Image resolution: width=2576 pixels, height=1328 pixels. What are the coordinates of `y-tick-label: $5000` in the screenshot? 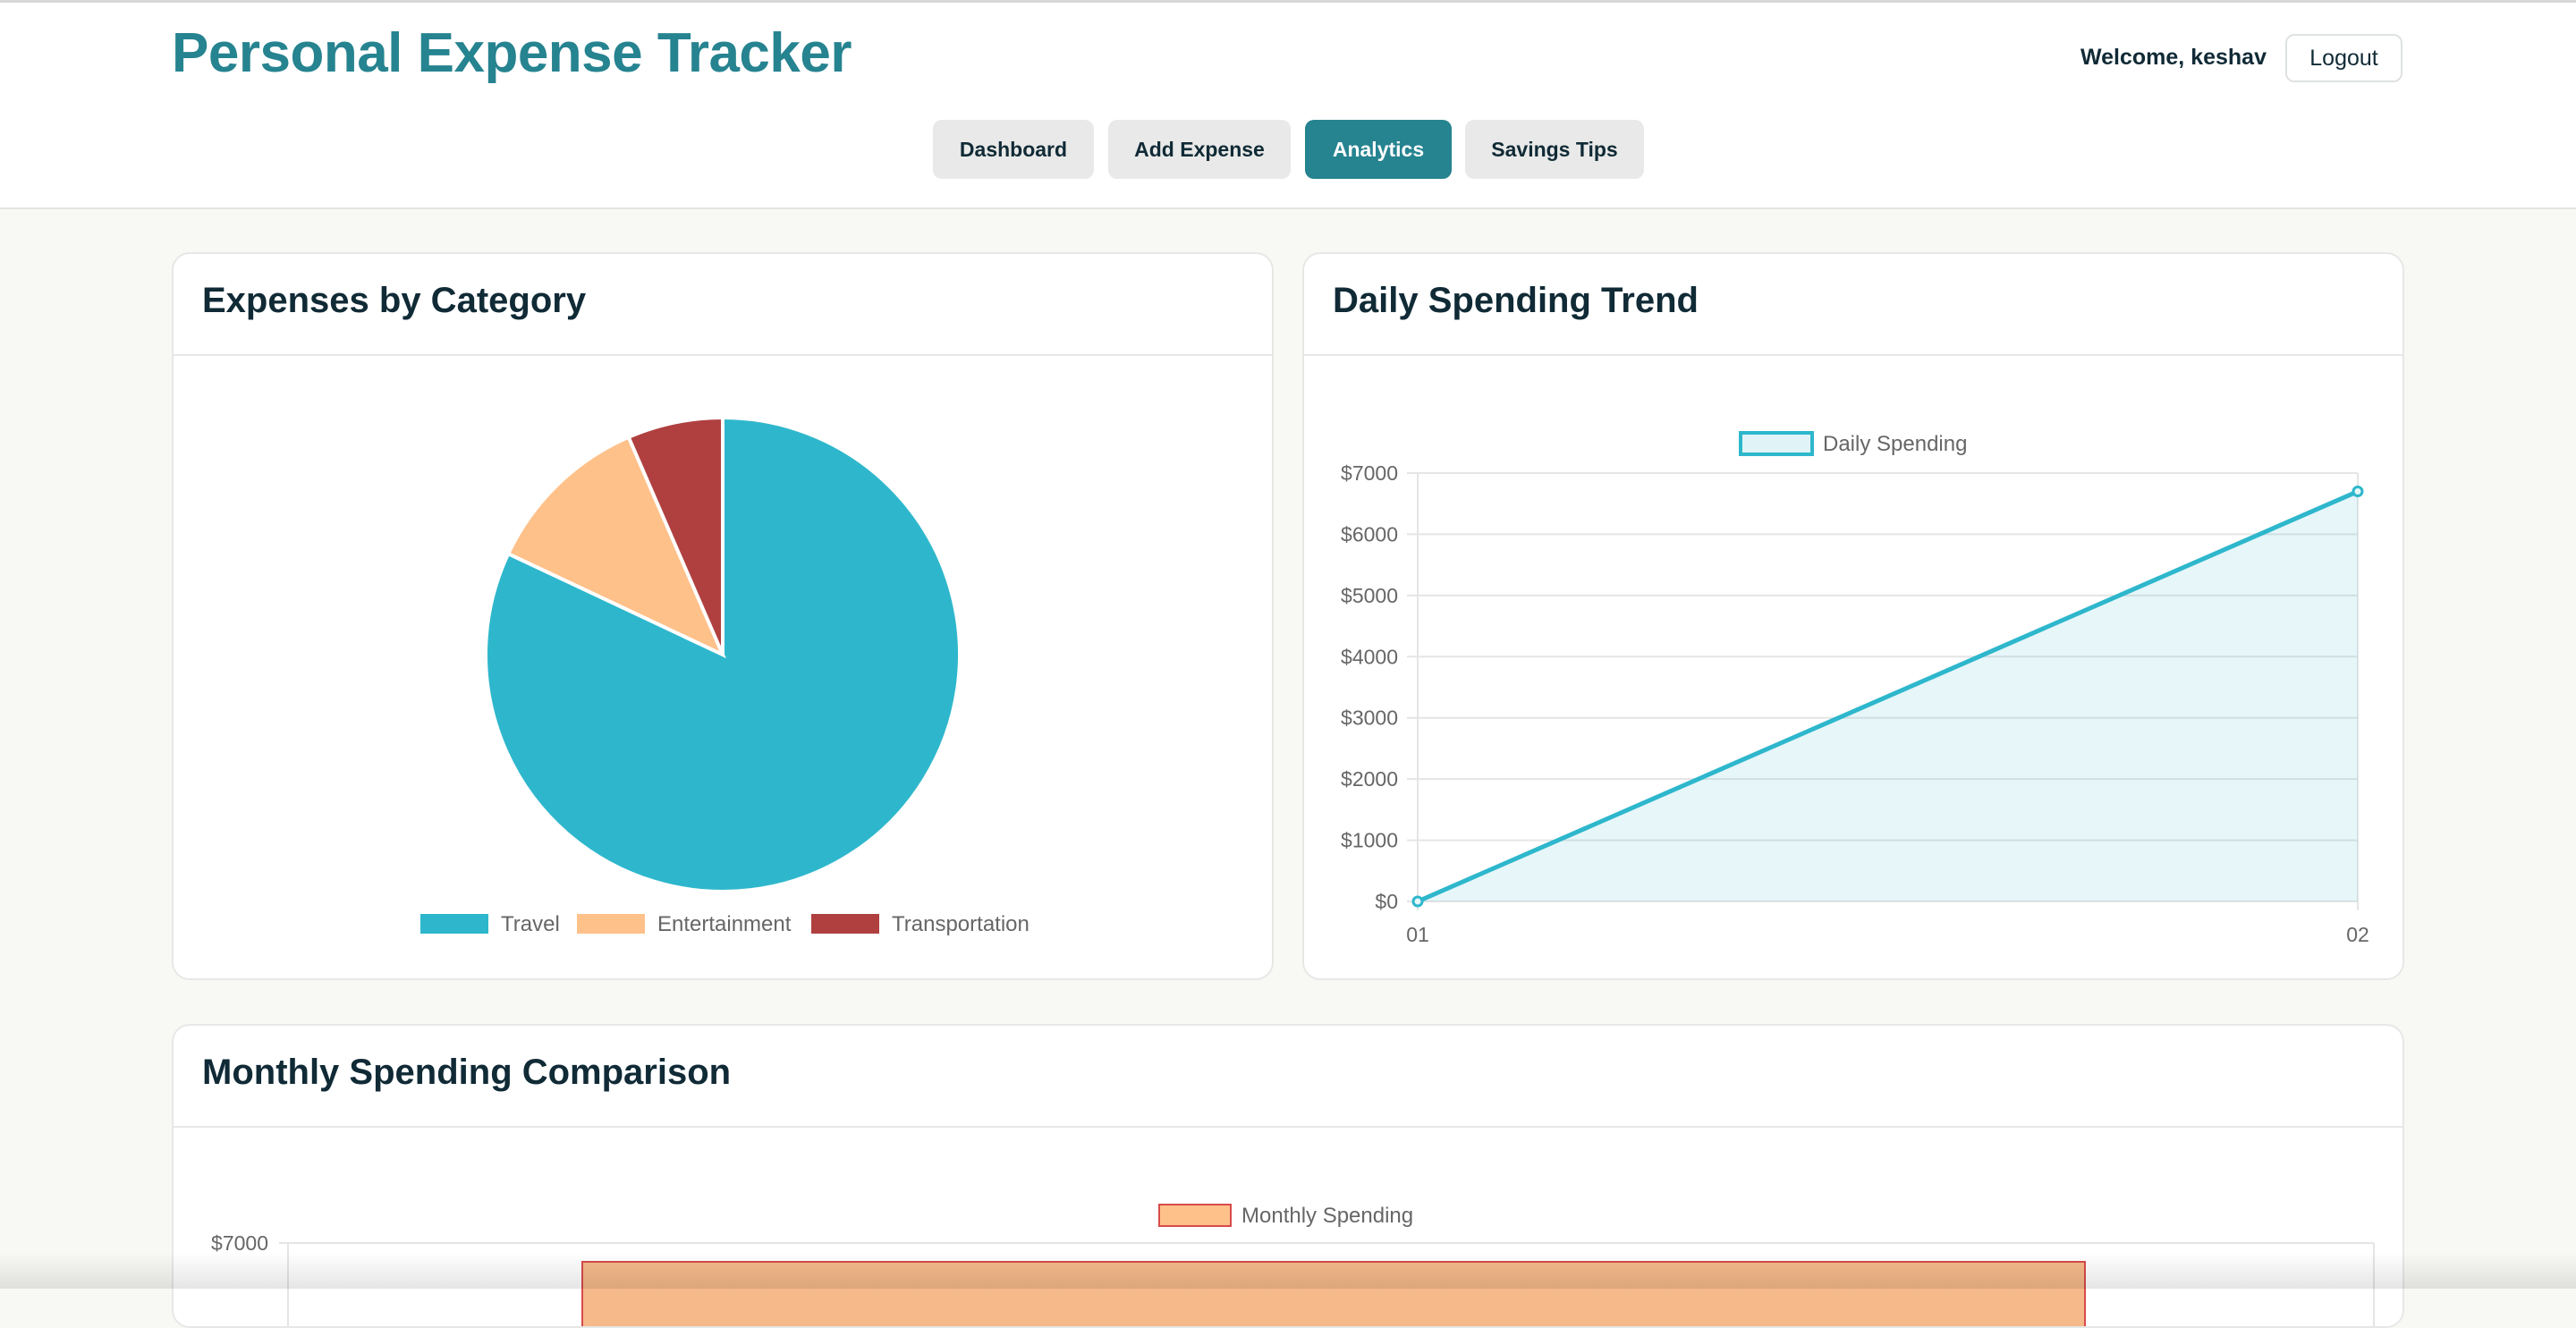 It's located at (1369, 595).